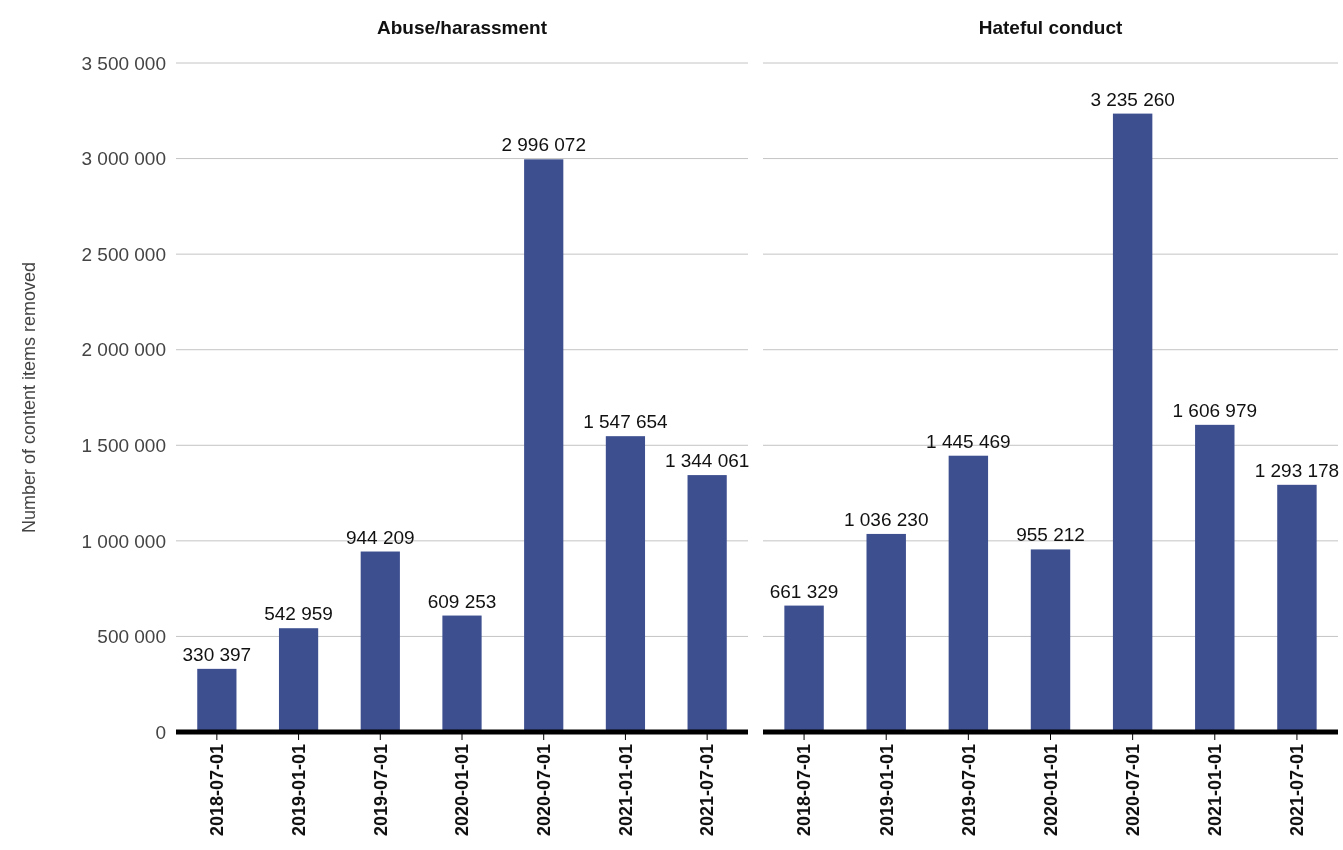 This screenshot has width=1343, height=850. I want to click on data-label: 1 036 230, so click(886, 519).